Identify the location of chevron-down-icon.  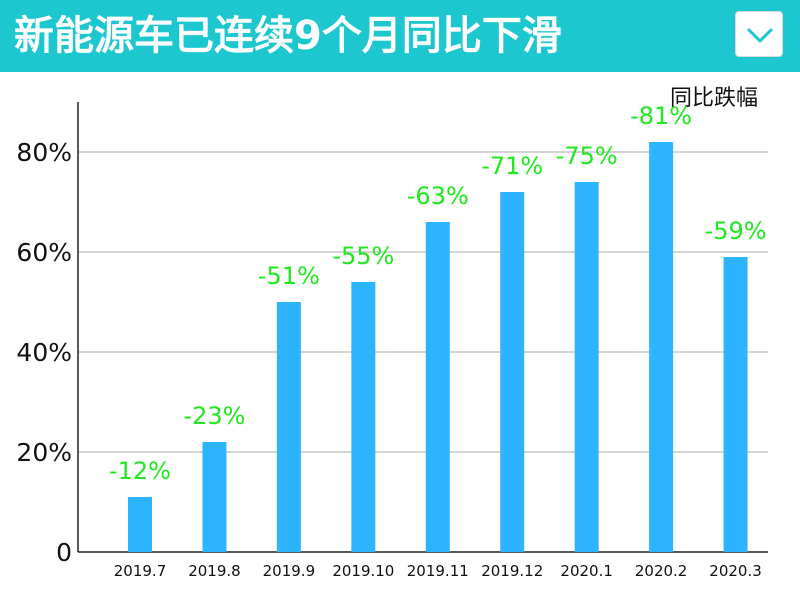
(760, 35).